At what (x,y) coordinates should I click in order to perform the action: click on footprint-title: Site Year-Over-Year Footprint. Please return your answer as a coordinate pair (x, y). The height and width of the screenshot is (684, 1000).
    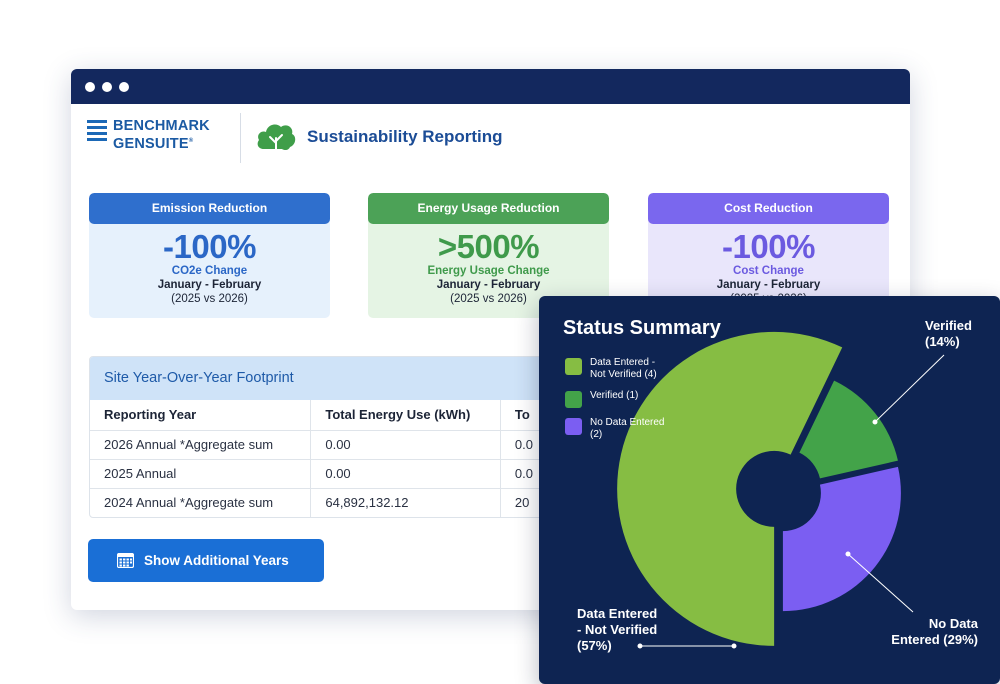
    Looking at the image, I should click on (319, 378).